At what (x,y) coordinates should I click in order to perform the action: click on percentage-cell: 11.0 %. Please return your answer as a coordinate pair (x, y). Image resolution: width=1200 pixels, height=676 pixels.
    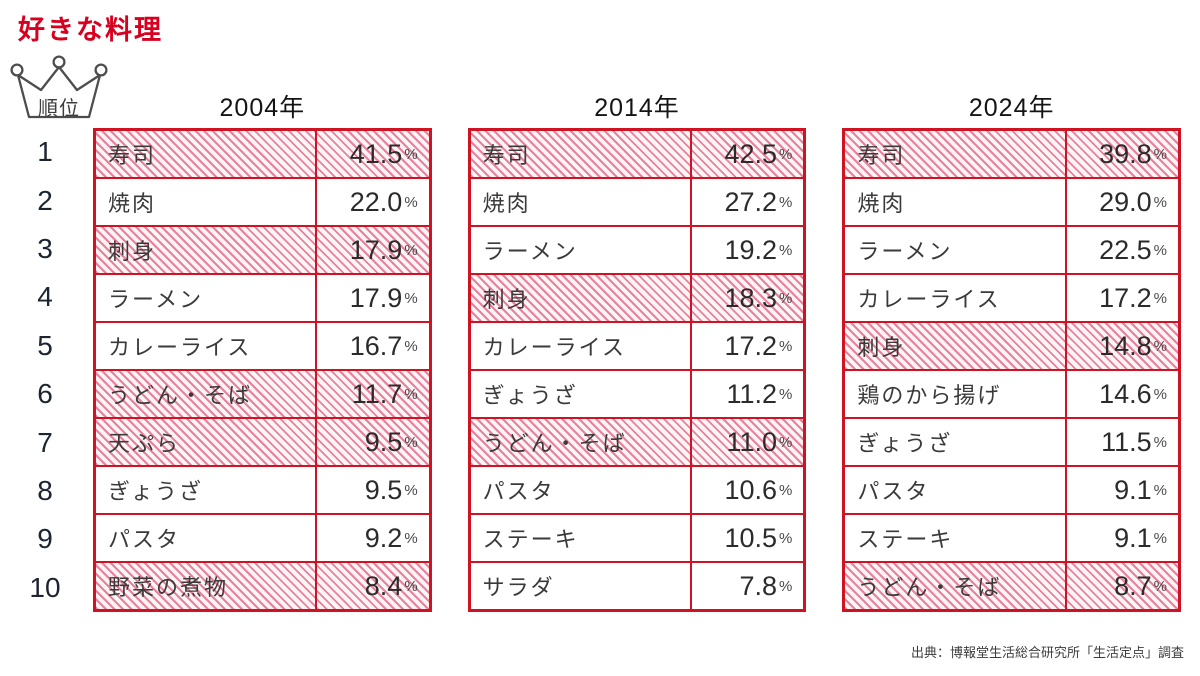
    Looking at the image, I should click on (747, 442).